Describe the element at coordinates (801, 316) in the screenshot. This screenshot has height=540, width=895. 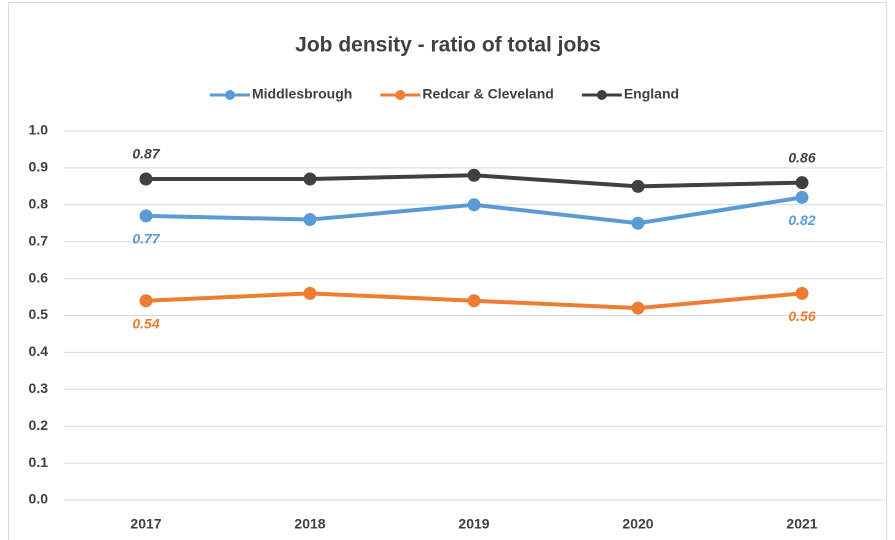
I see `data-label: 0.56` at that location.